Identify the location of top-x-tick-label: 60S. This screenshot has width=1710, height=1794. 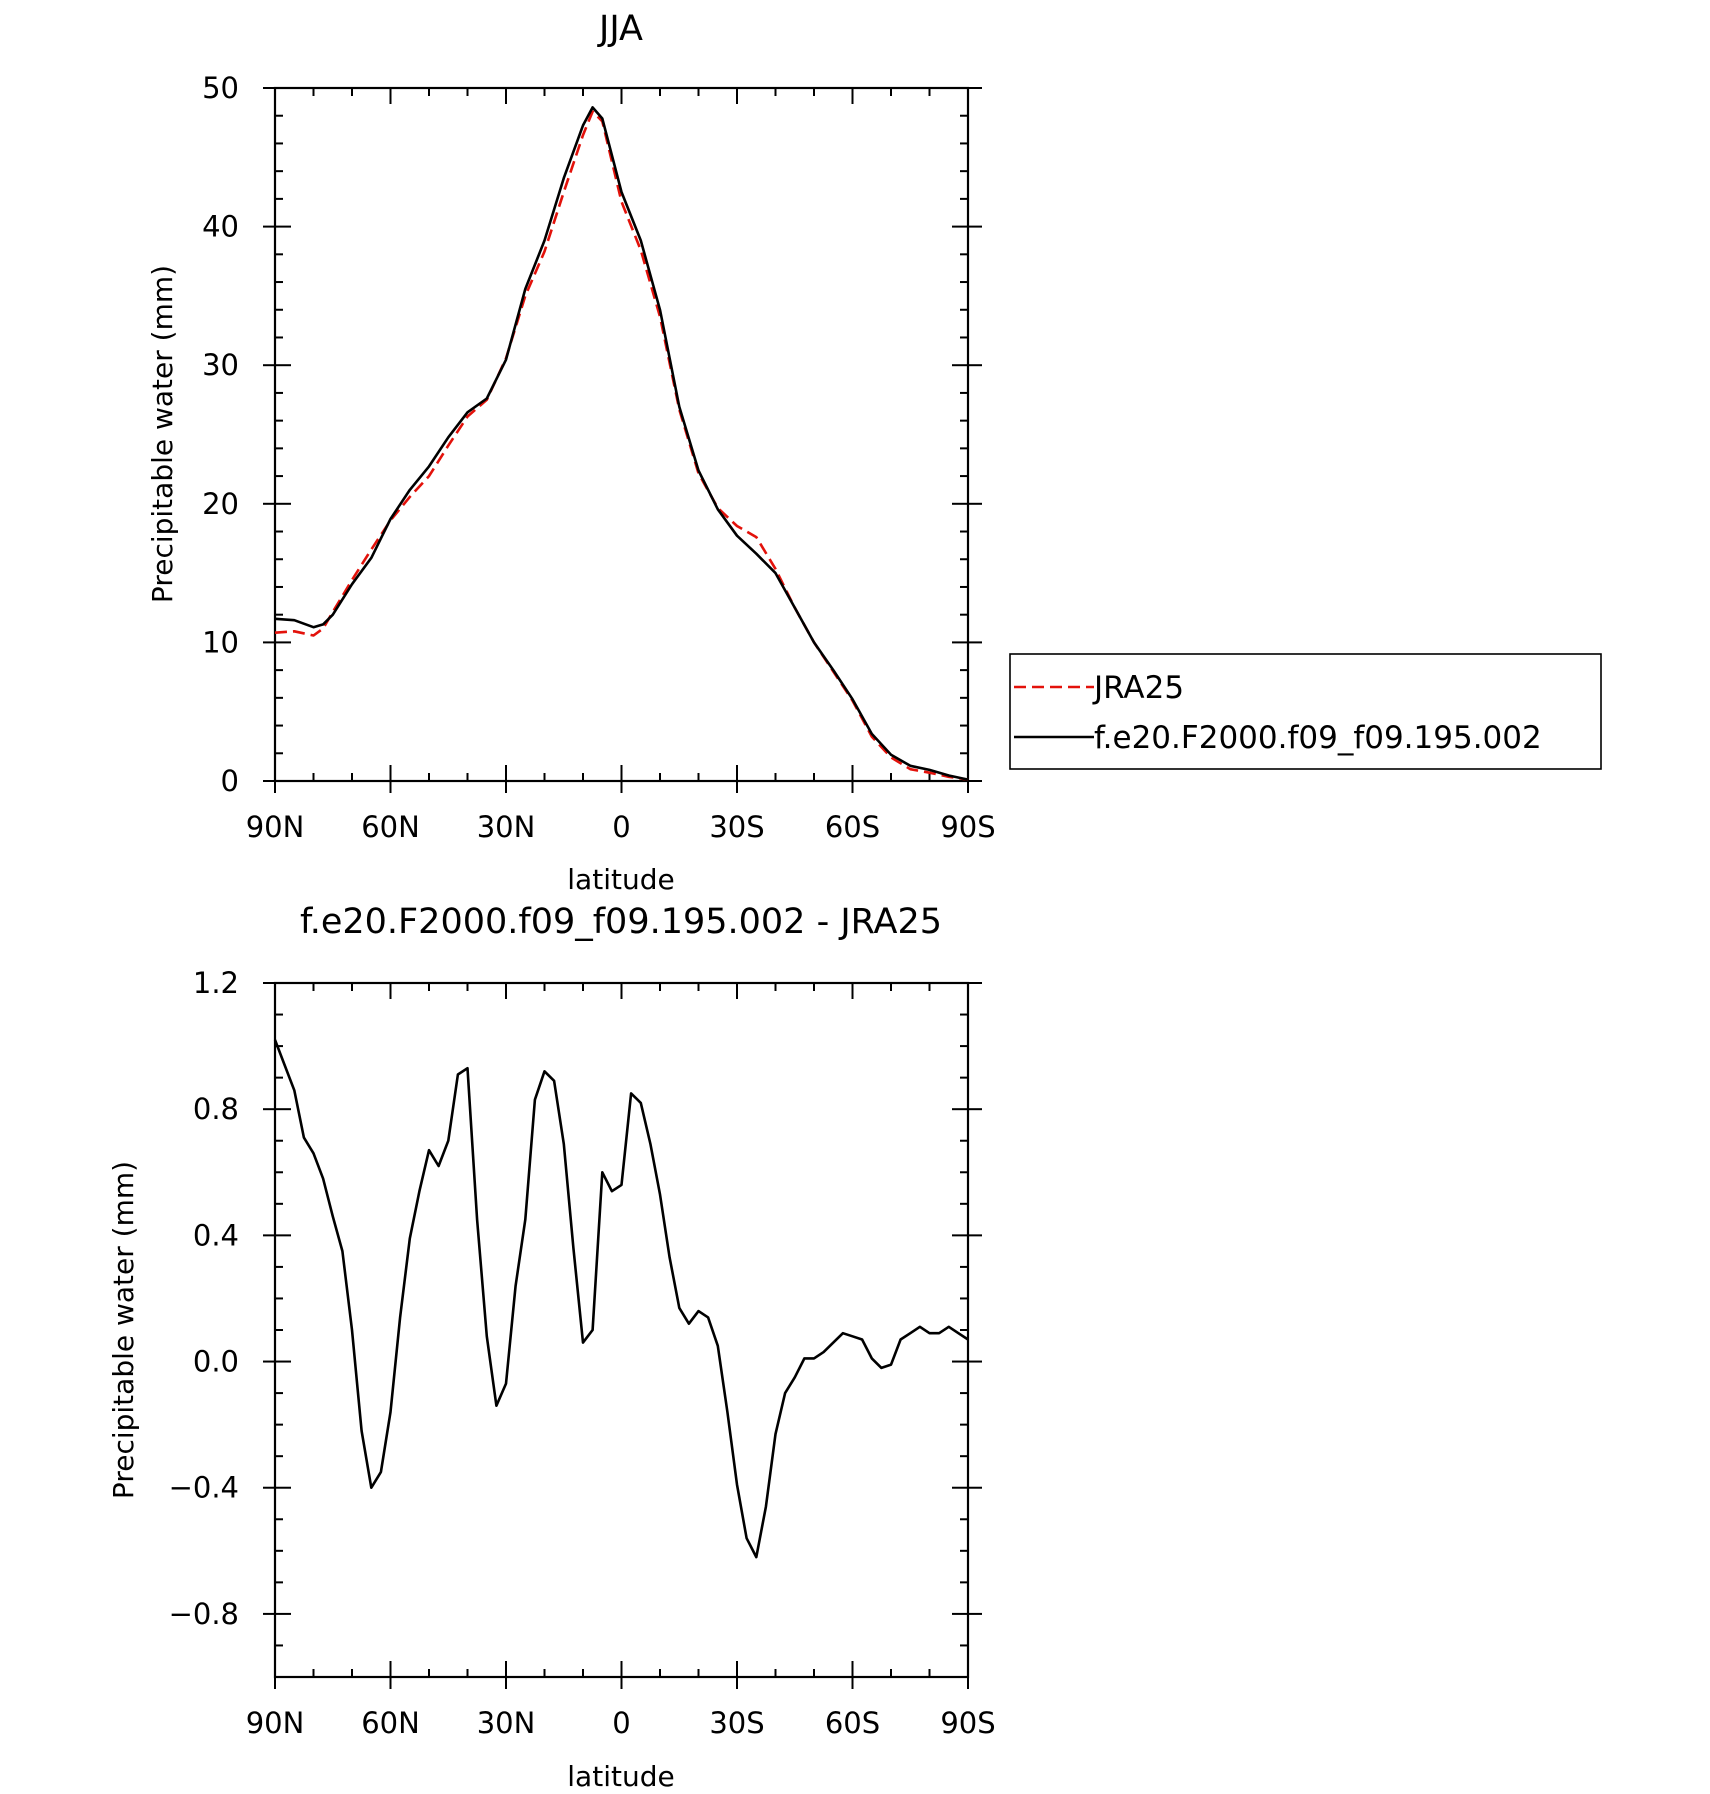
(852, 827).